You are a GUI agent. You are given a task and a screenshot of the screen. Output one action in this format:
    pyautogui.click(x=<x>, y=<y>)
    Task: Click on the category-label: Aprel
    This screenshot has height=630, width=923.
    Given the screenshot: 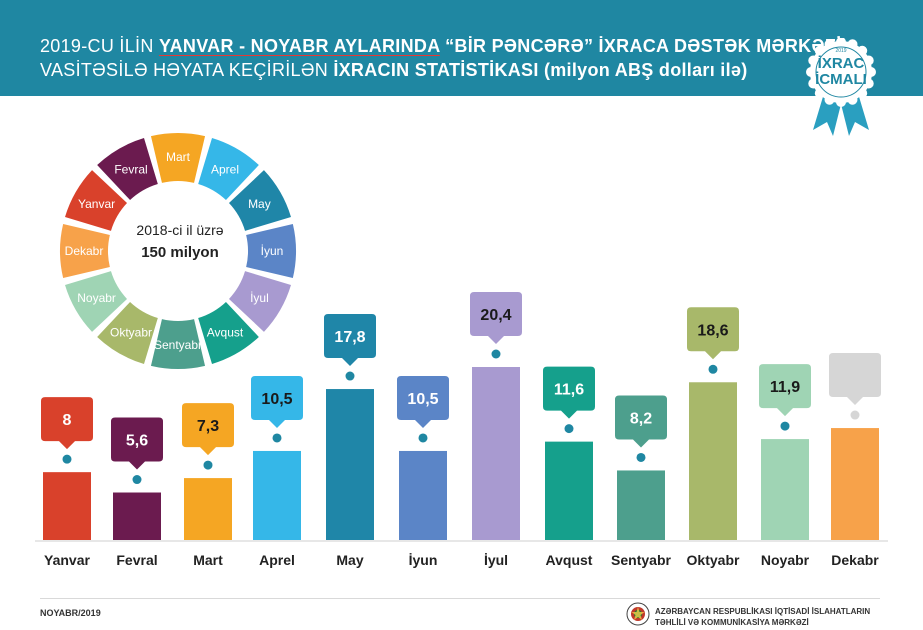 What is the action you would take?
    pyautogui.click(x=277, y=560)
    